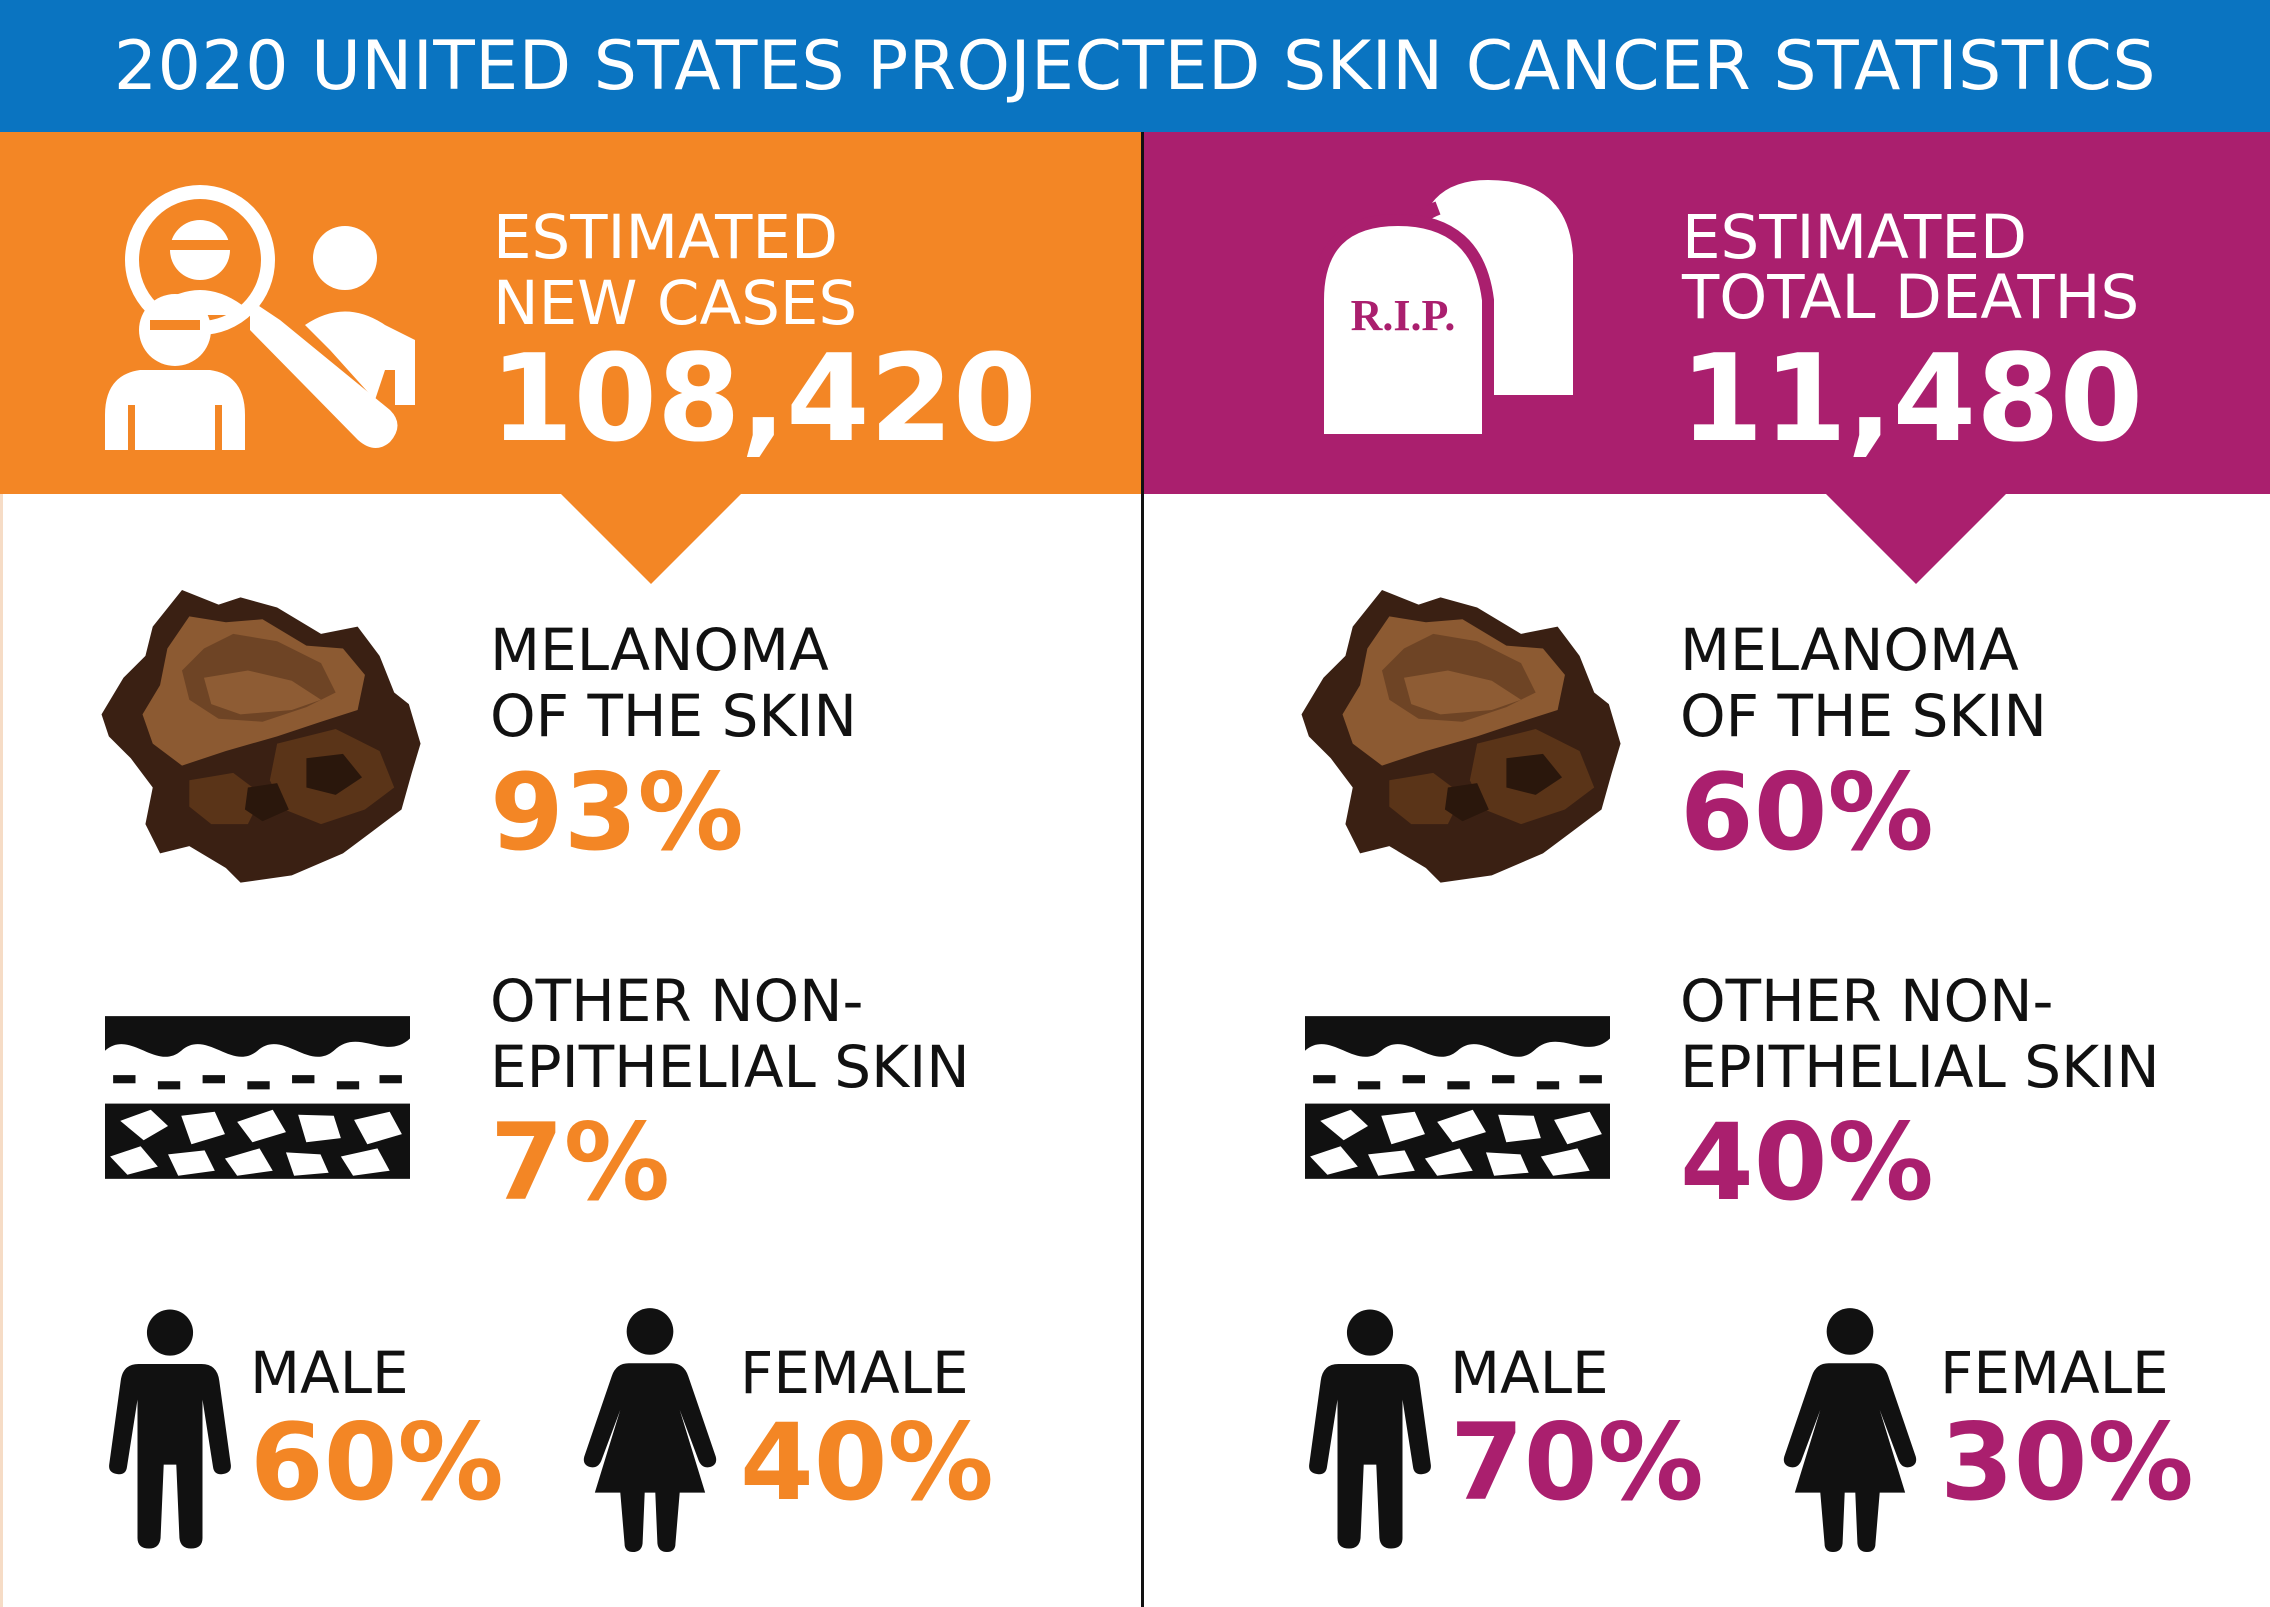 The height and width of the screenshot is (1607, 2270). I want to click on tombstone-text: R.I.P., so click(1403, 315).